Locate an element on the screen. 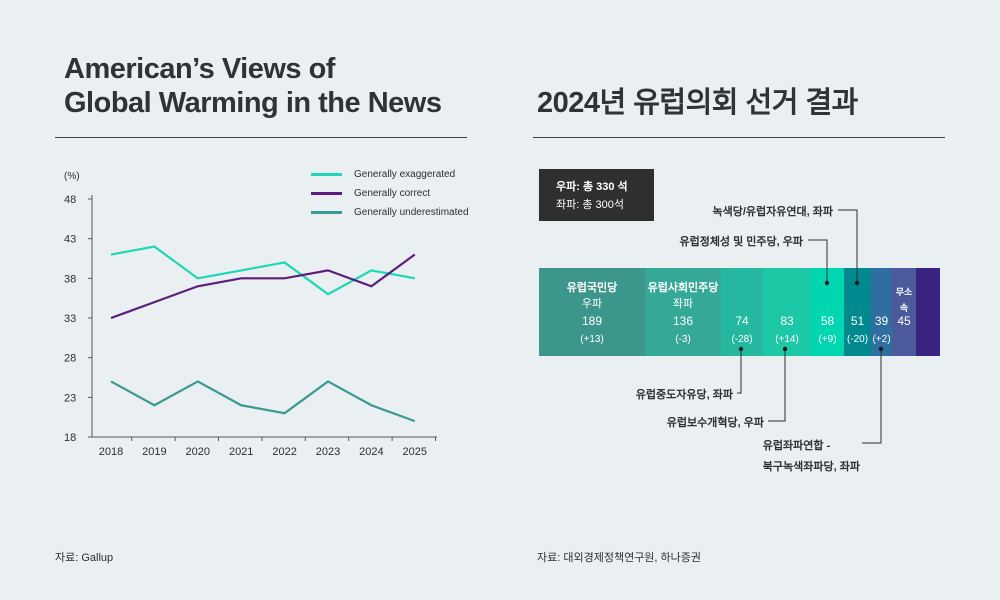  left-total: 좌파: 총 300석 is located at coordinates (590, 205).